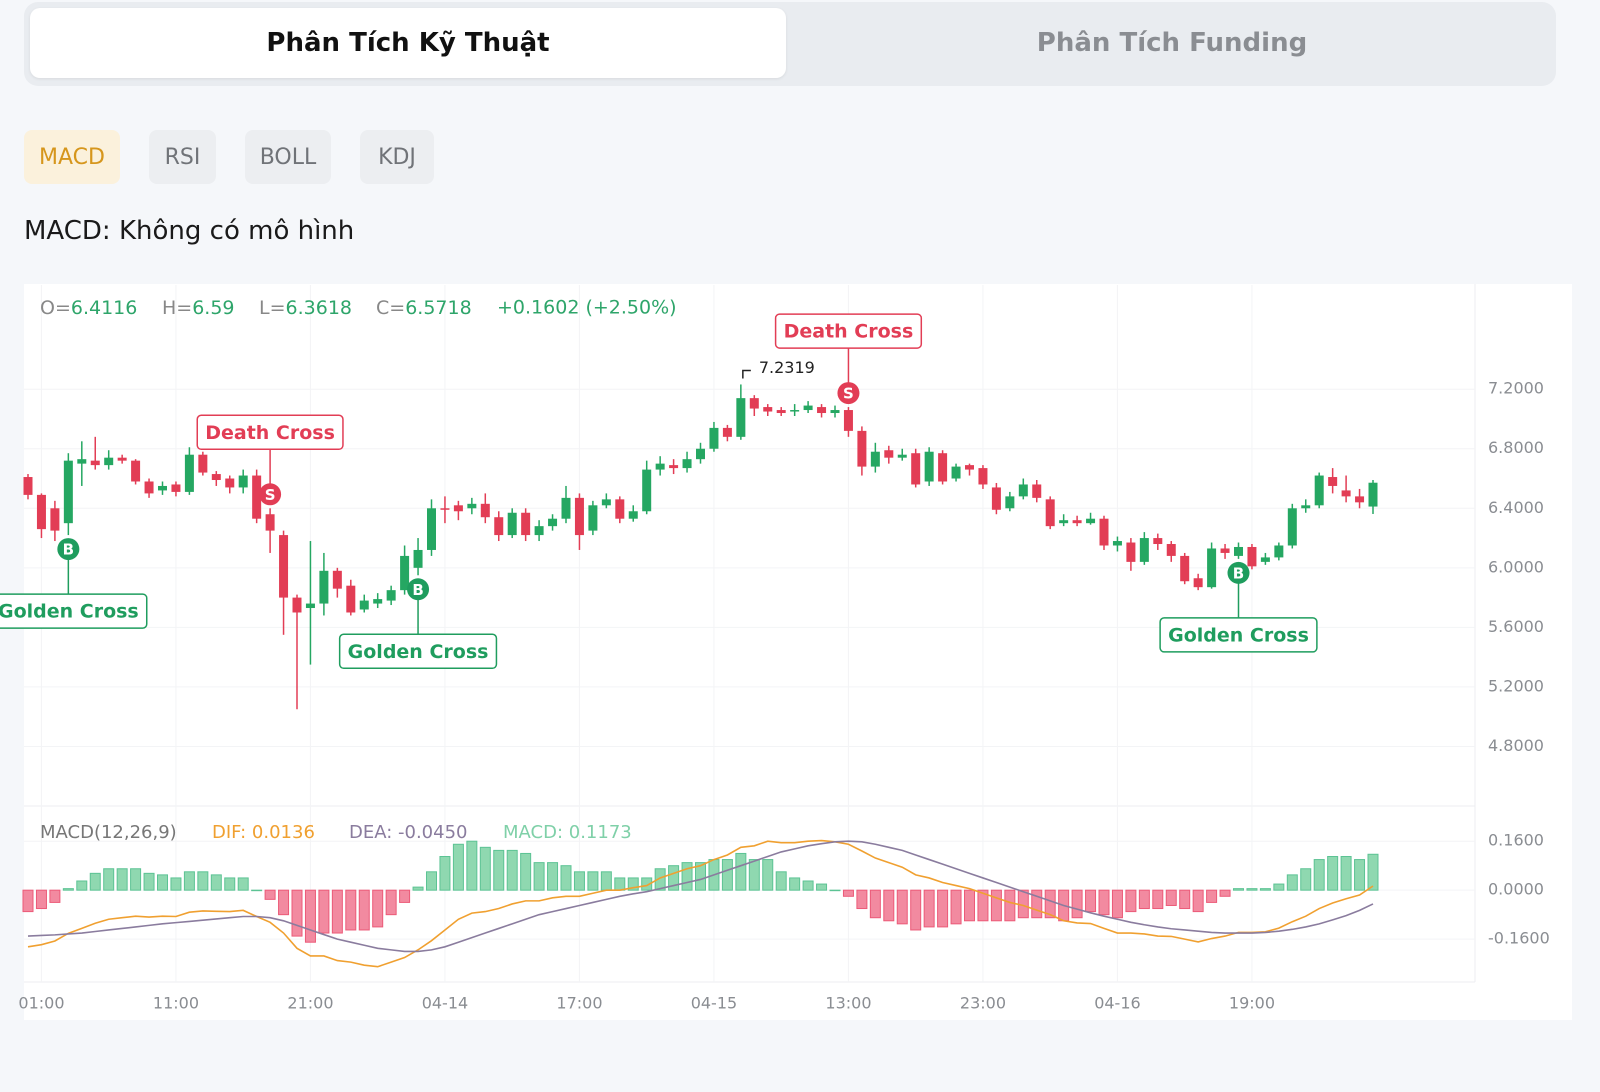 This screenshot has height=1092, width=1600. I want to click on indicator-button: KDJ, so click(397, 157).